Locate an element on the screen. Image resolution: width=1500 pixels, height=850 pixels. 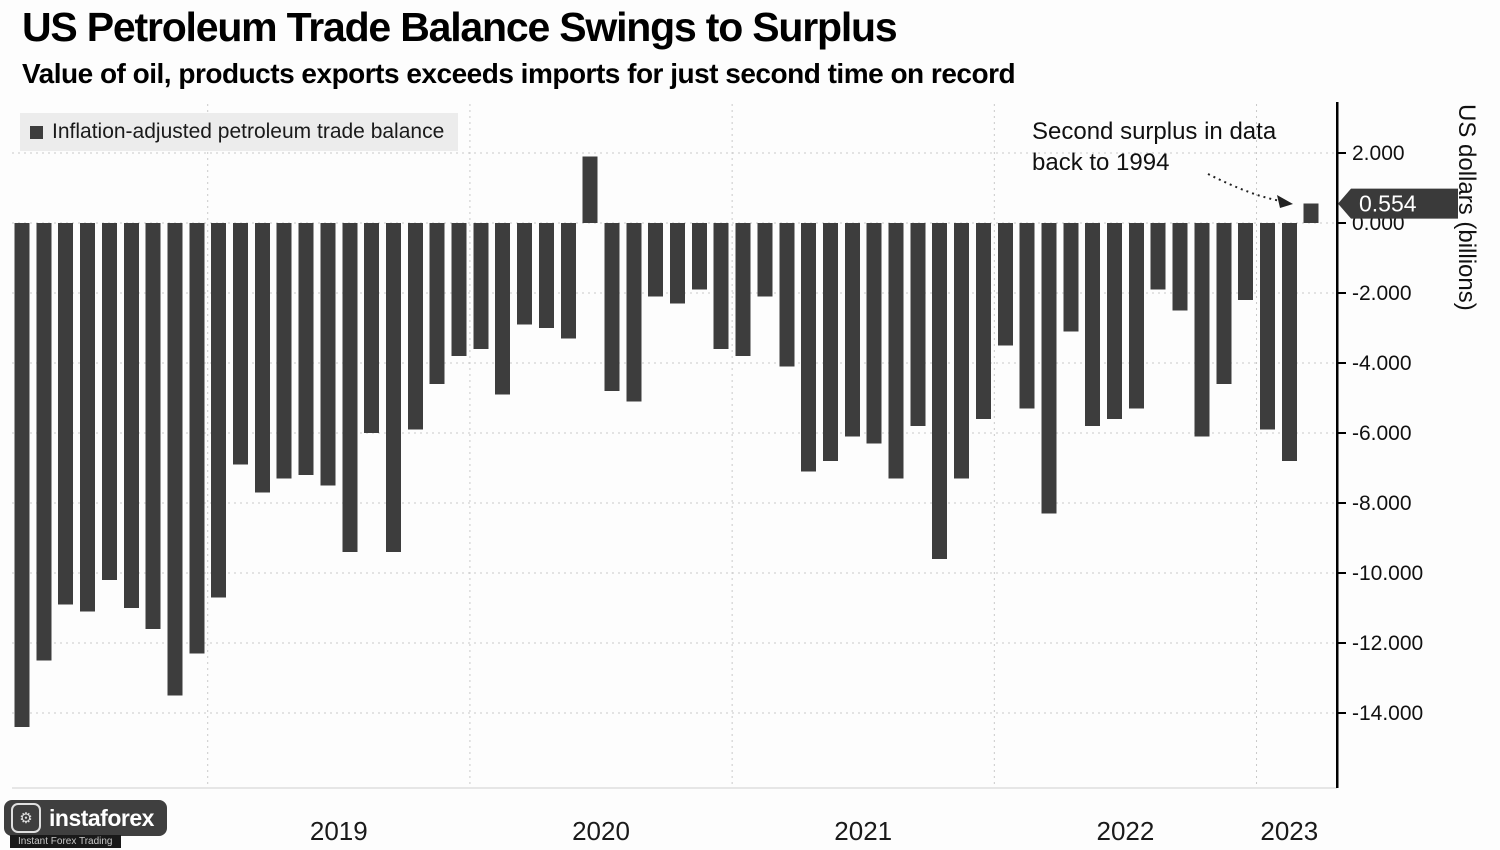
y-tick-label: -4.000 is located at coordinates (1382, 363).